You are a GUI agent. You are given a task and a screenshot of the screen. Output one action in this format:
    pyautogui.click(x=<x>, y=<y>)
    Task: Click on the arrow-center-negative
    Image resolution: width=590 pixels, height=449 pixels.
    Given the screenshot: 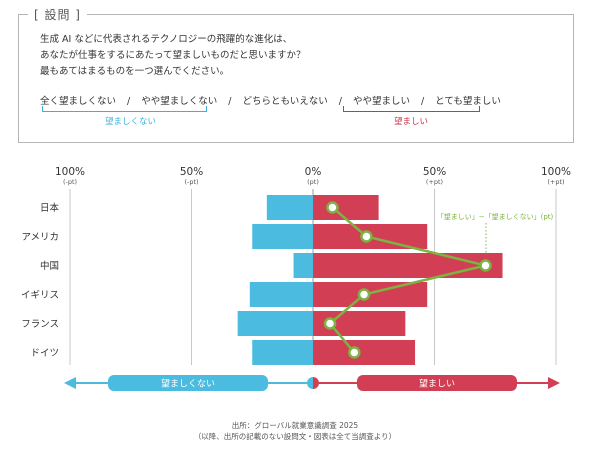 What is the action you would take?
    pyautogui.click(x=310, y=383)
    